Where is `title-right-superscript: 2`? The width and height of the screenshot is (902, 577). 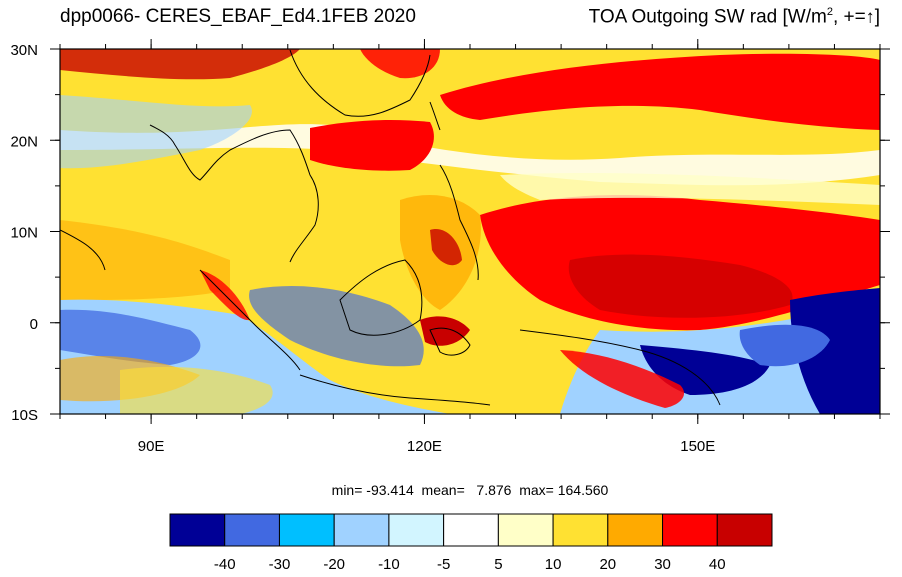
title-right-superscript: 2 is located at coordinates (829, 12).